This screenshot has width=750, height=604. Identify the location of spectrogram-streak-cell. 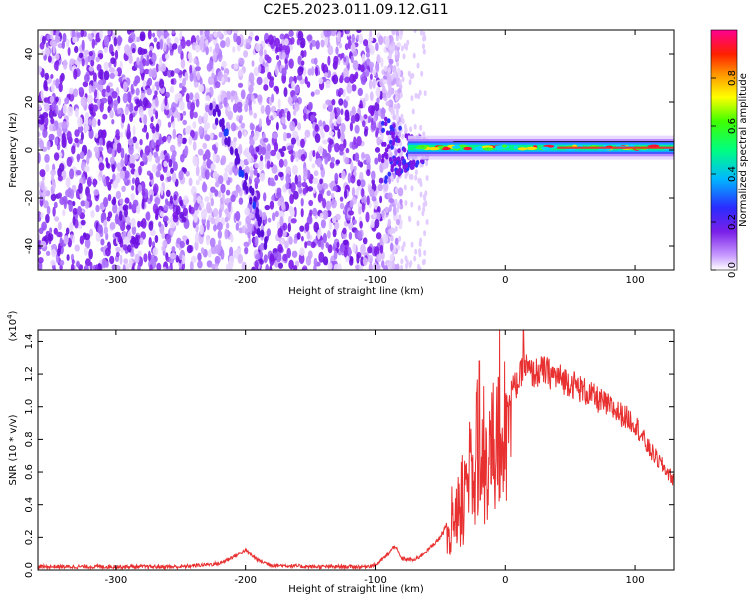
(216, 121).